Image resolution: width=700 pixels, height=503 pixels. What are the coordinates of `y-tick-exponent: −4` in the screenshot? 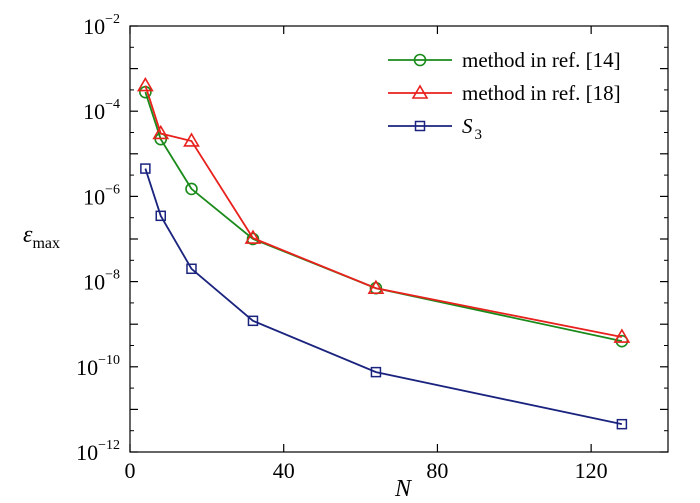 It's located at (112, 104).